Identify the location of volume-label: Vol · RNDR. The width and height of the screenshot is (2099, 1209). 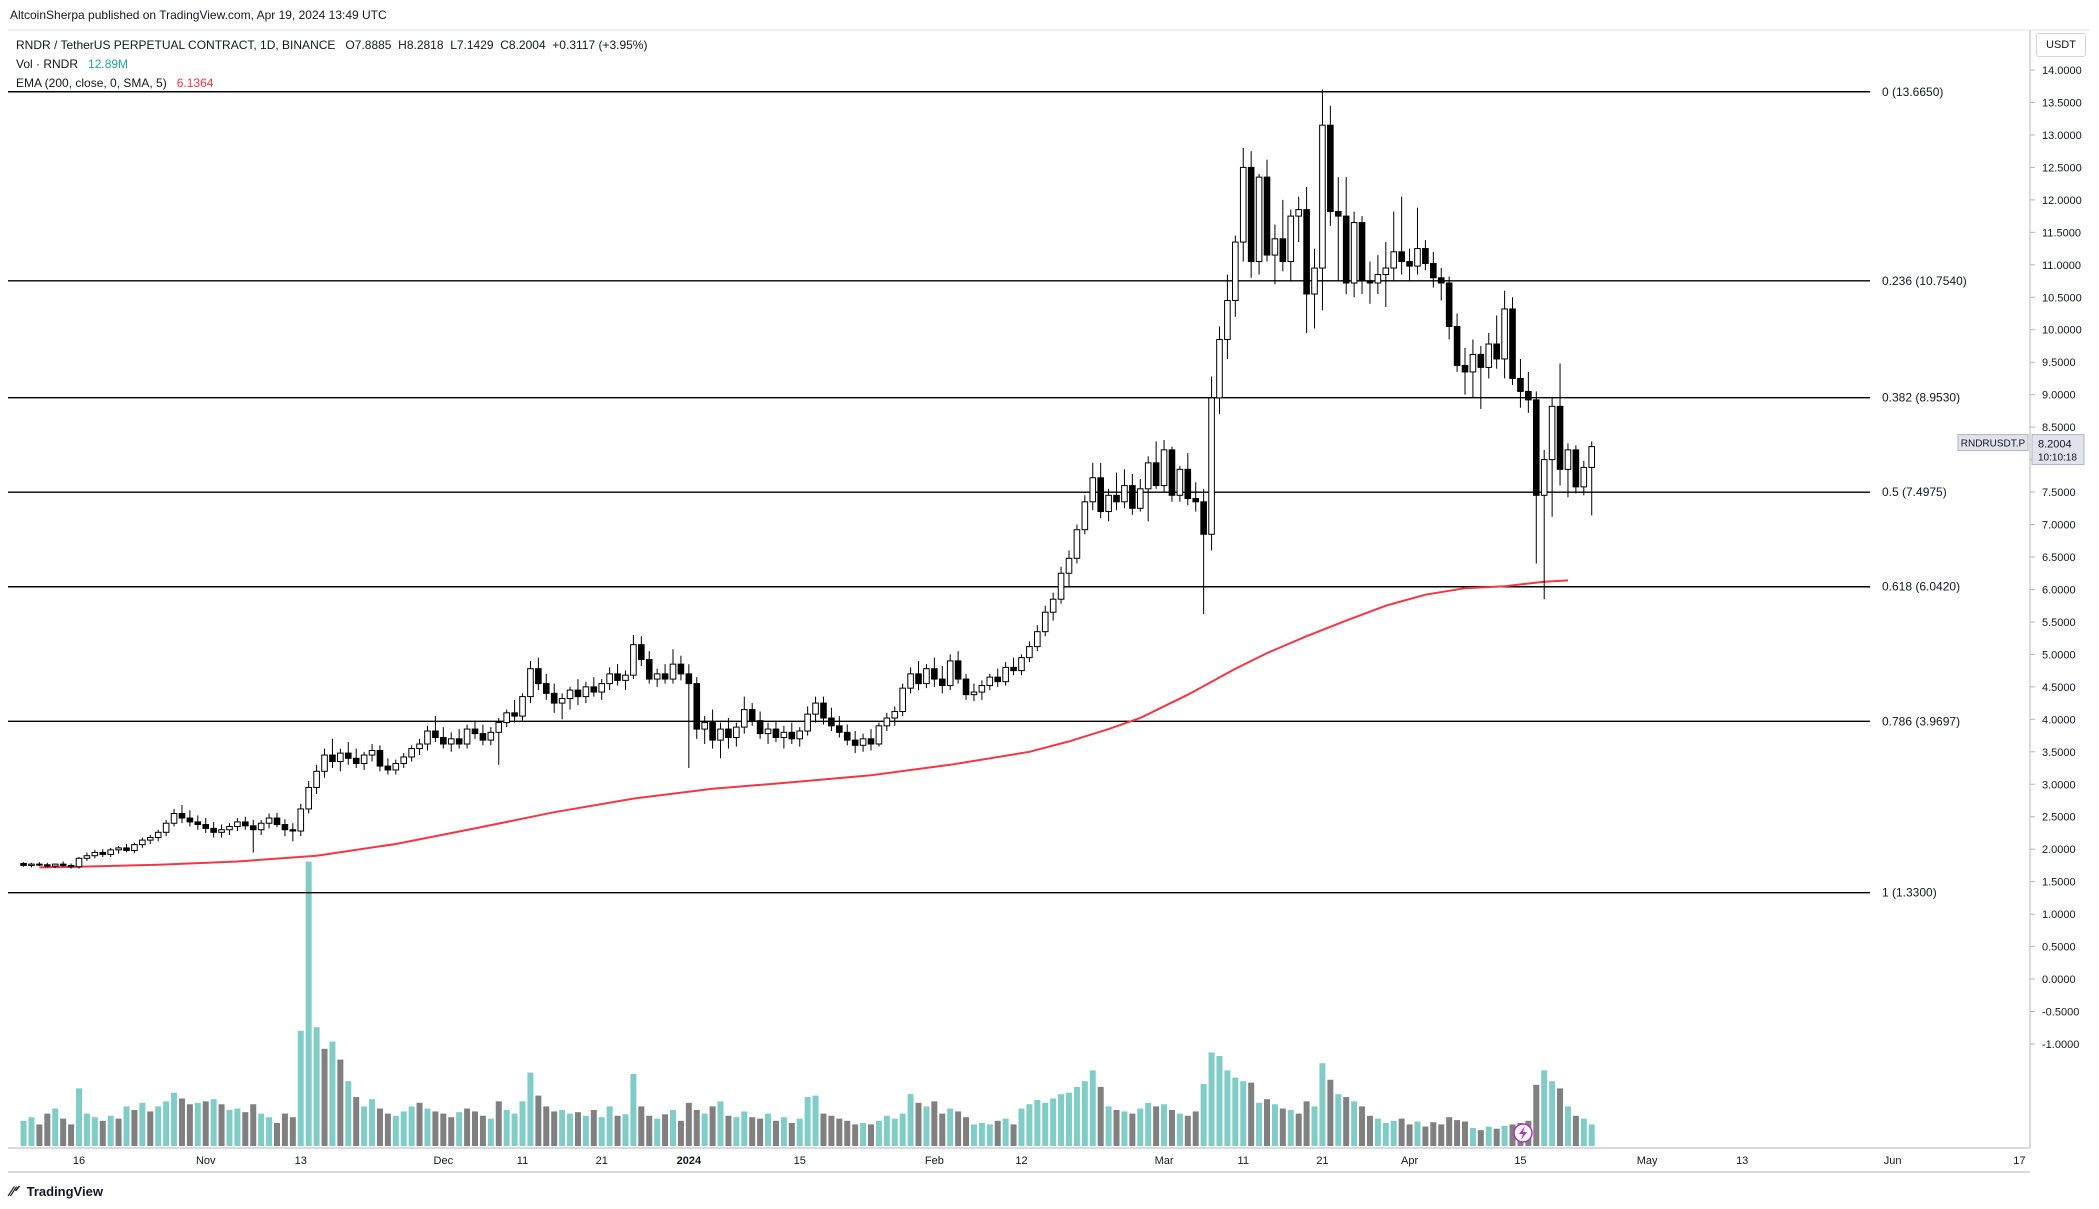
(47, 64).